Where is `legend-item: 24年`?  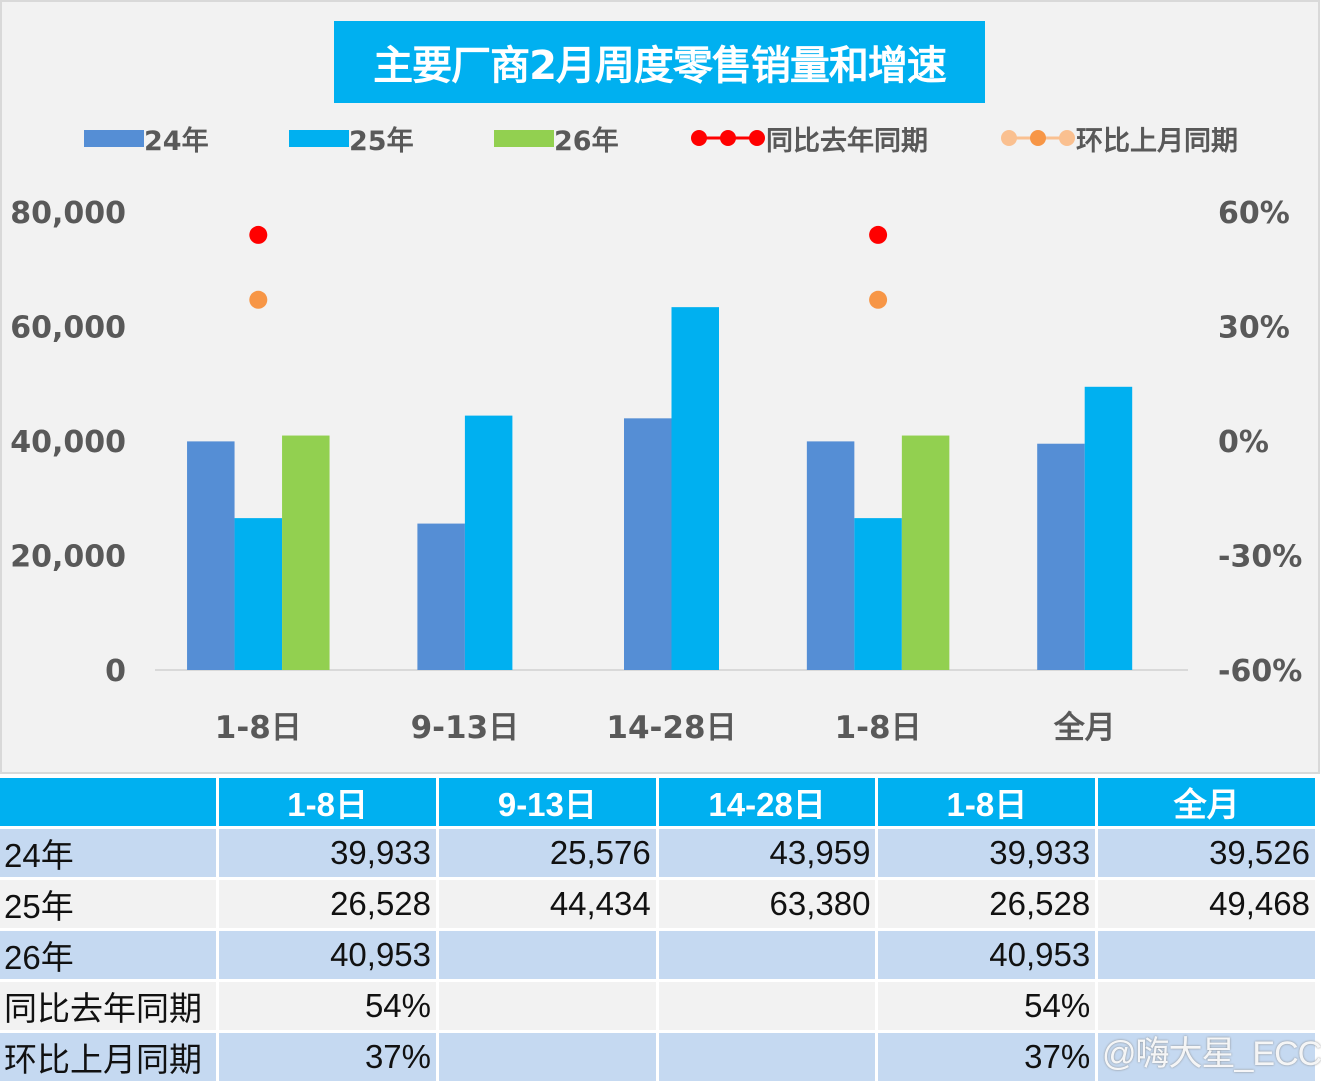 legend-item: 24年 is located at coordinates (146, 138).